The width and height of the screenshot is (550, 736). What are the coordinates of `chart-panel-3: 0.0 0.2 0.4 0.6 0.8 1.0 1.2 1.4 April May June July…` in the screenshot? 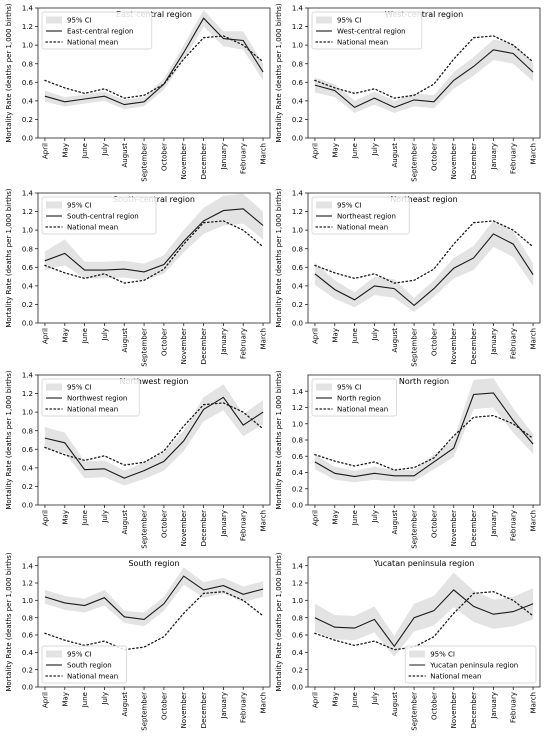 It's located at (138, 277).